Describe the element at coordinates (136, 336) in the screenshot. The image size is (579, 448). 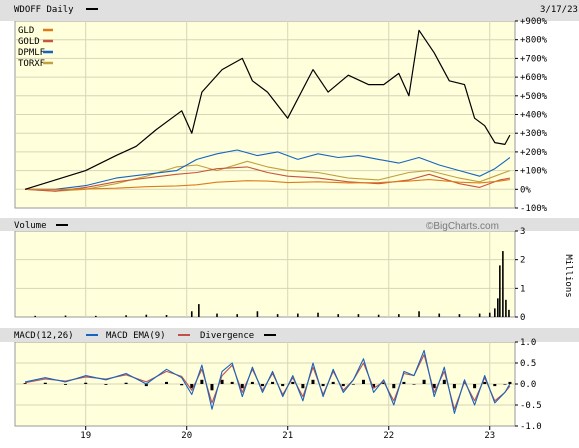
I see `macd-legend-ema: MACD EMA(9)` at that location.